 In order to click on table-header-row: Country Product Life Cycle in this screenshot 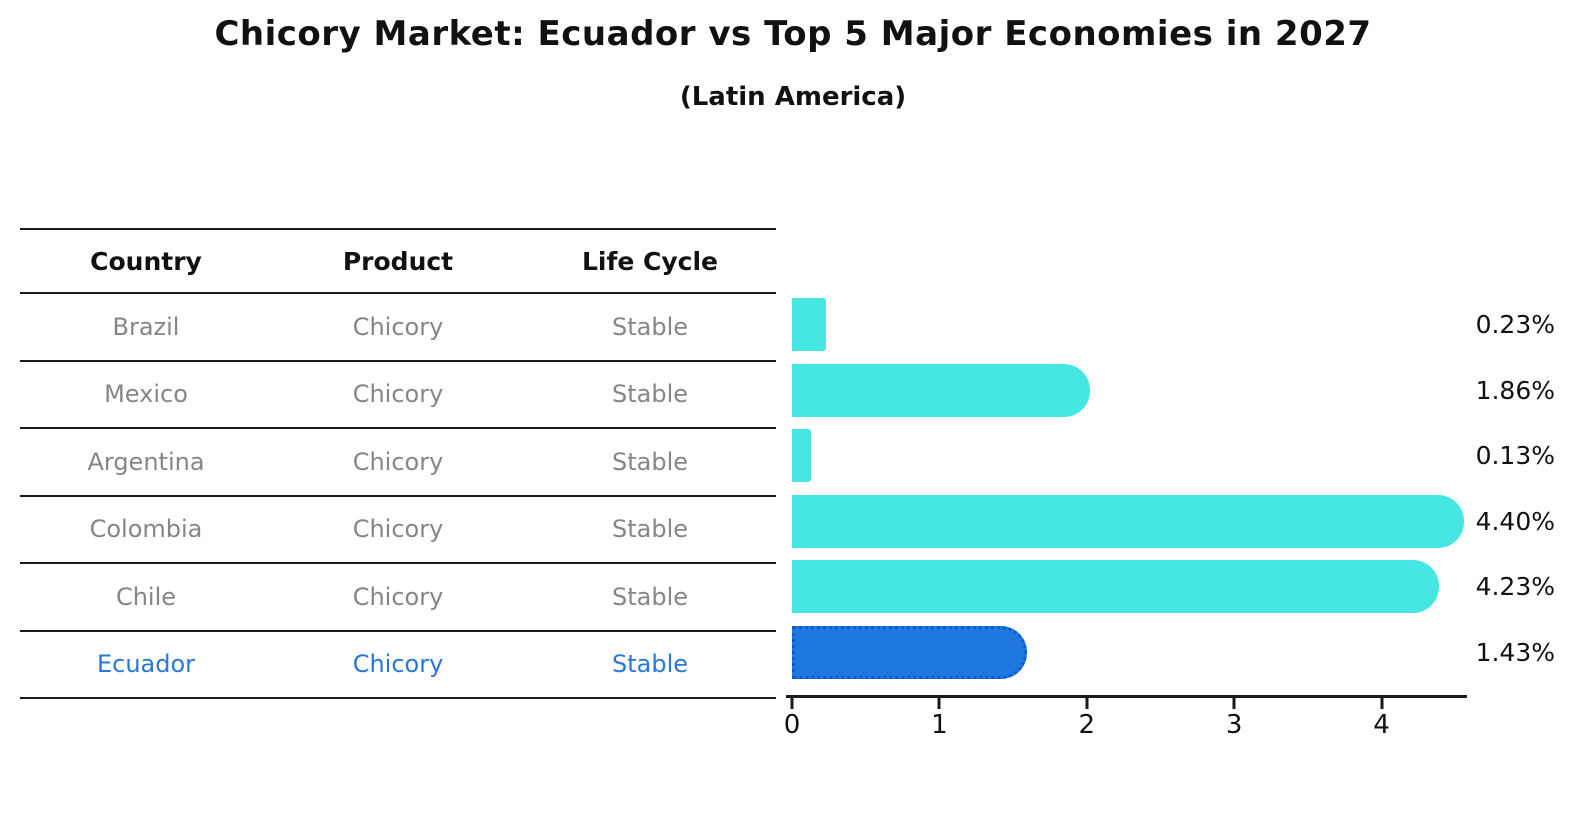, I will do `click(398, 261)`.